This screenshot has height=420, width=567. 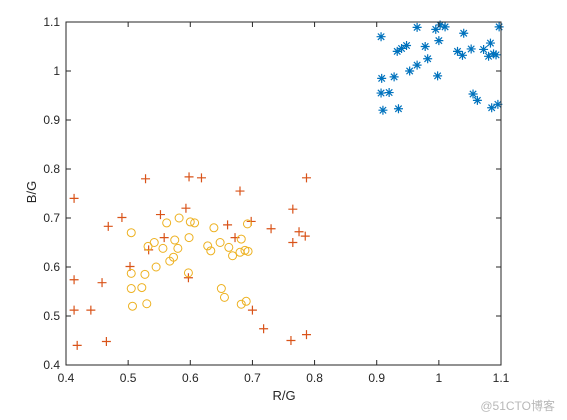 What do you see at coordinates (376, 378) in the screenshot?
I see `x-tick-label: 0.9` at bounding box center [376, 378].